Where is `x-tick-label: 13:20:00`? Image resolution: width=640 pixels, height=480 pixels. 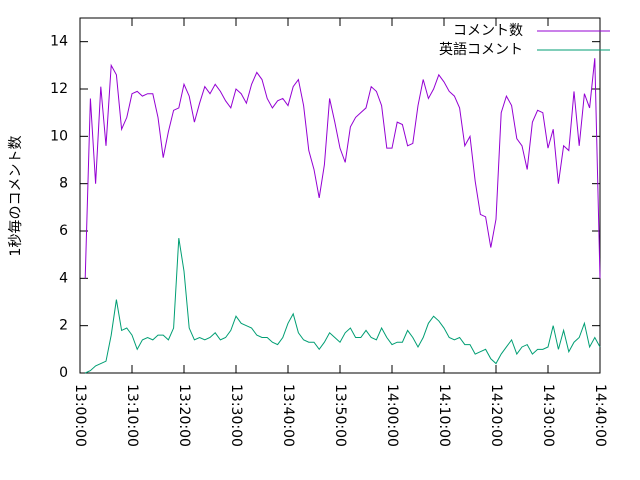 x-tick-label: 13:20:00 is located at coordinates (184, 415).